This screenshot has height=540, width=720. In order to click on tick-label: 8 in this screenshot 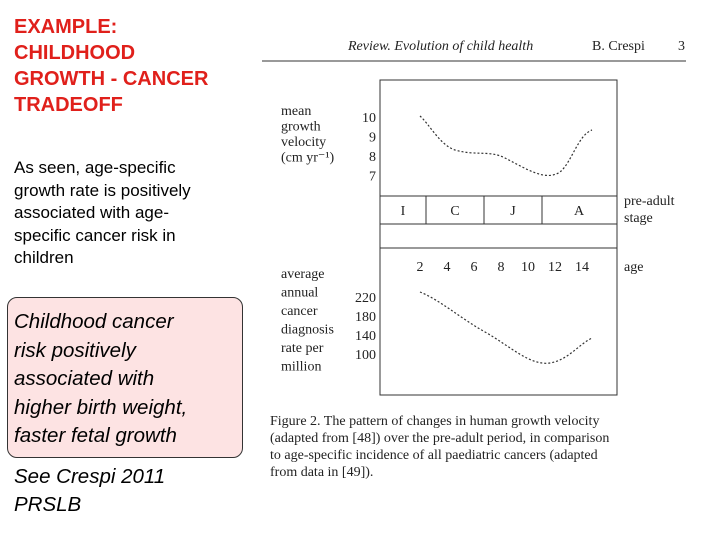, I will do `click(372, 157)`.